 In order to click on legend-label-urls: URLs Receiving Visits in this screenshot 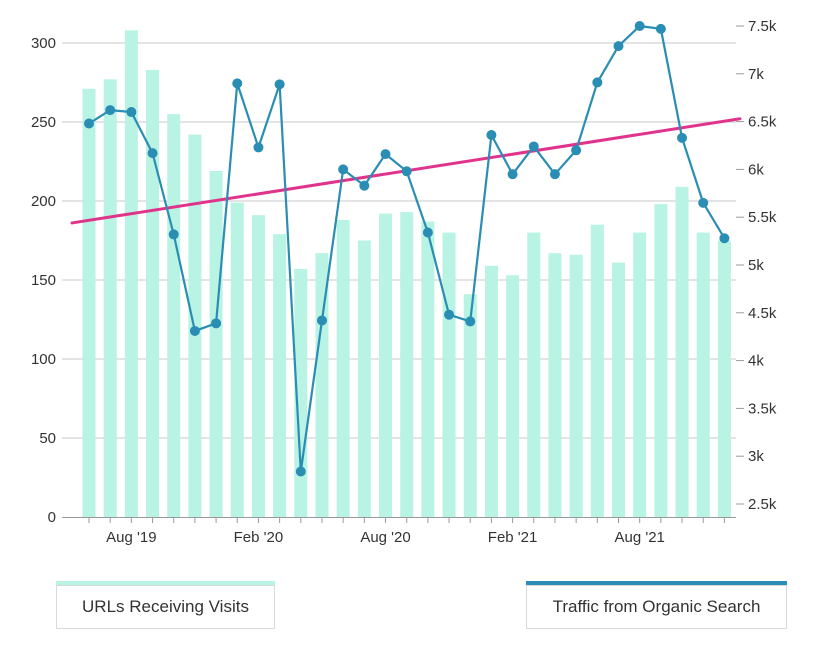, I will do `click(165, 606)`.